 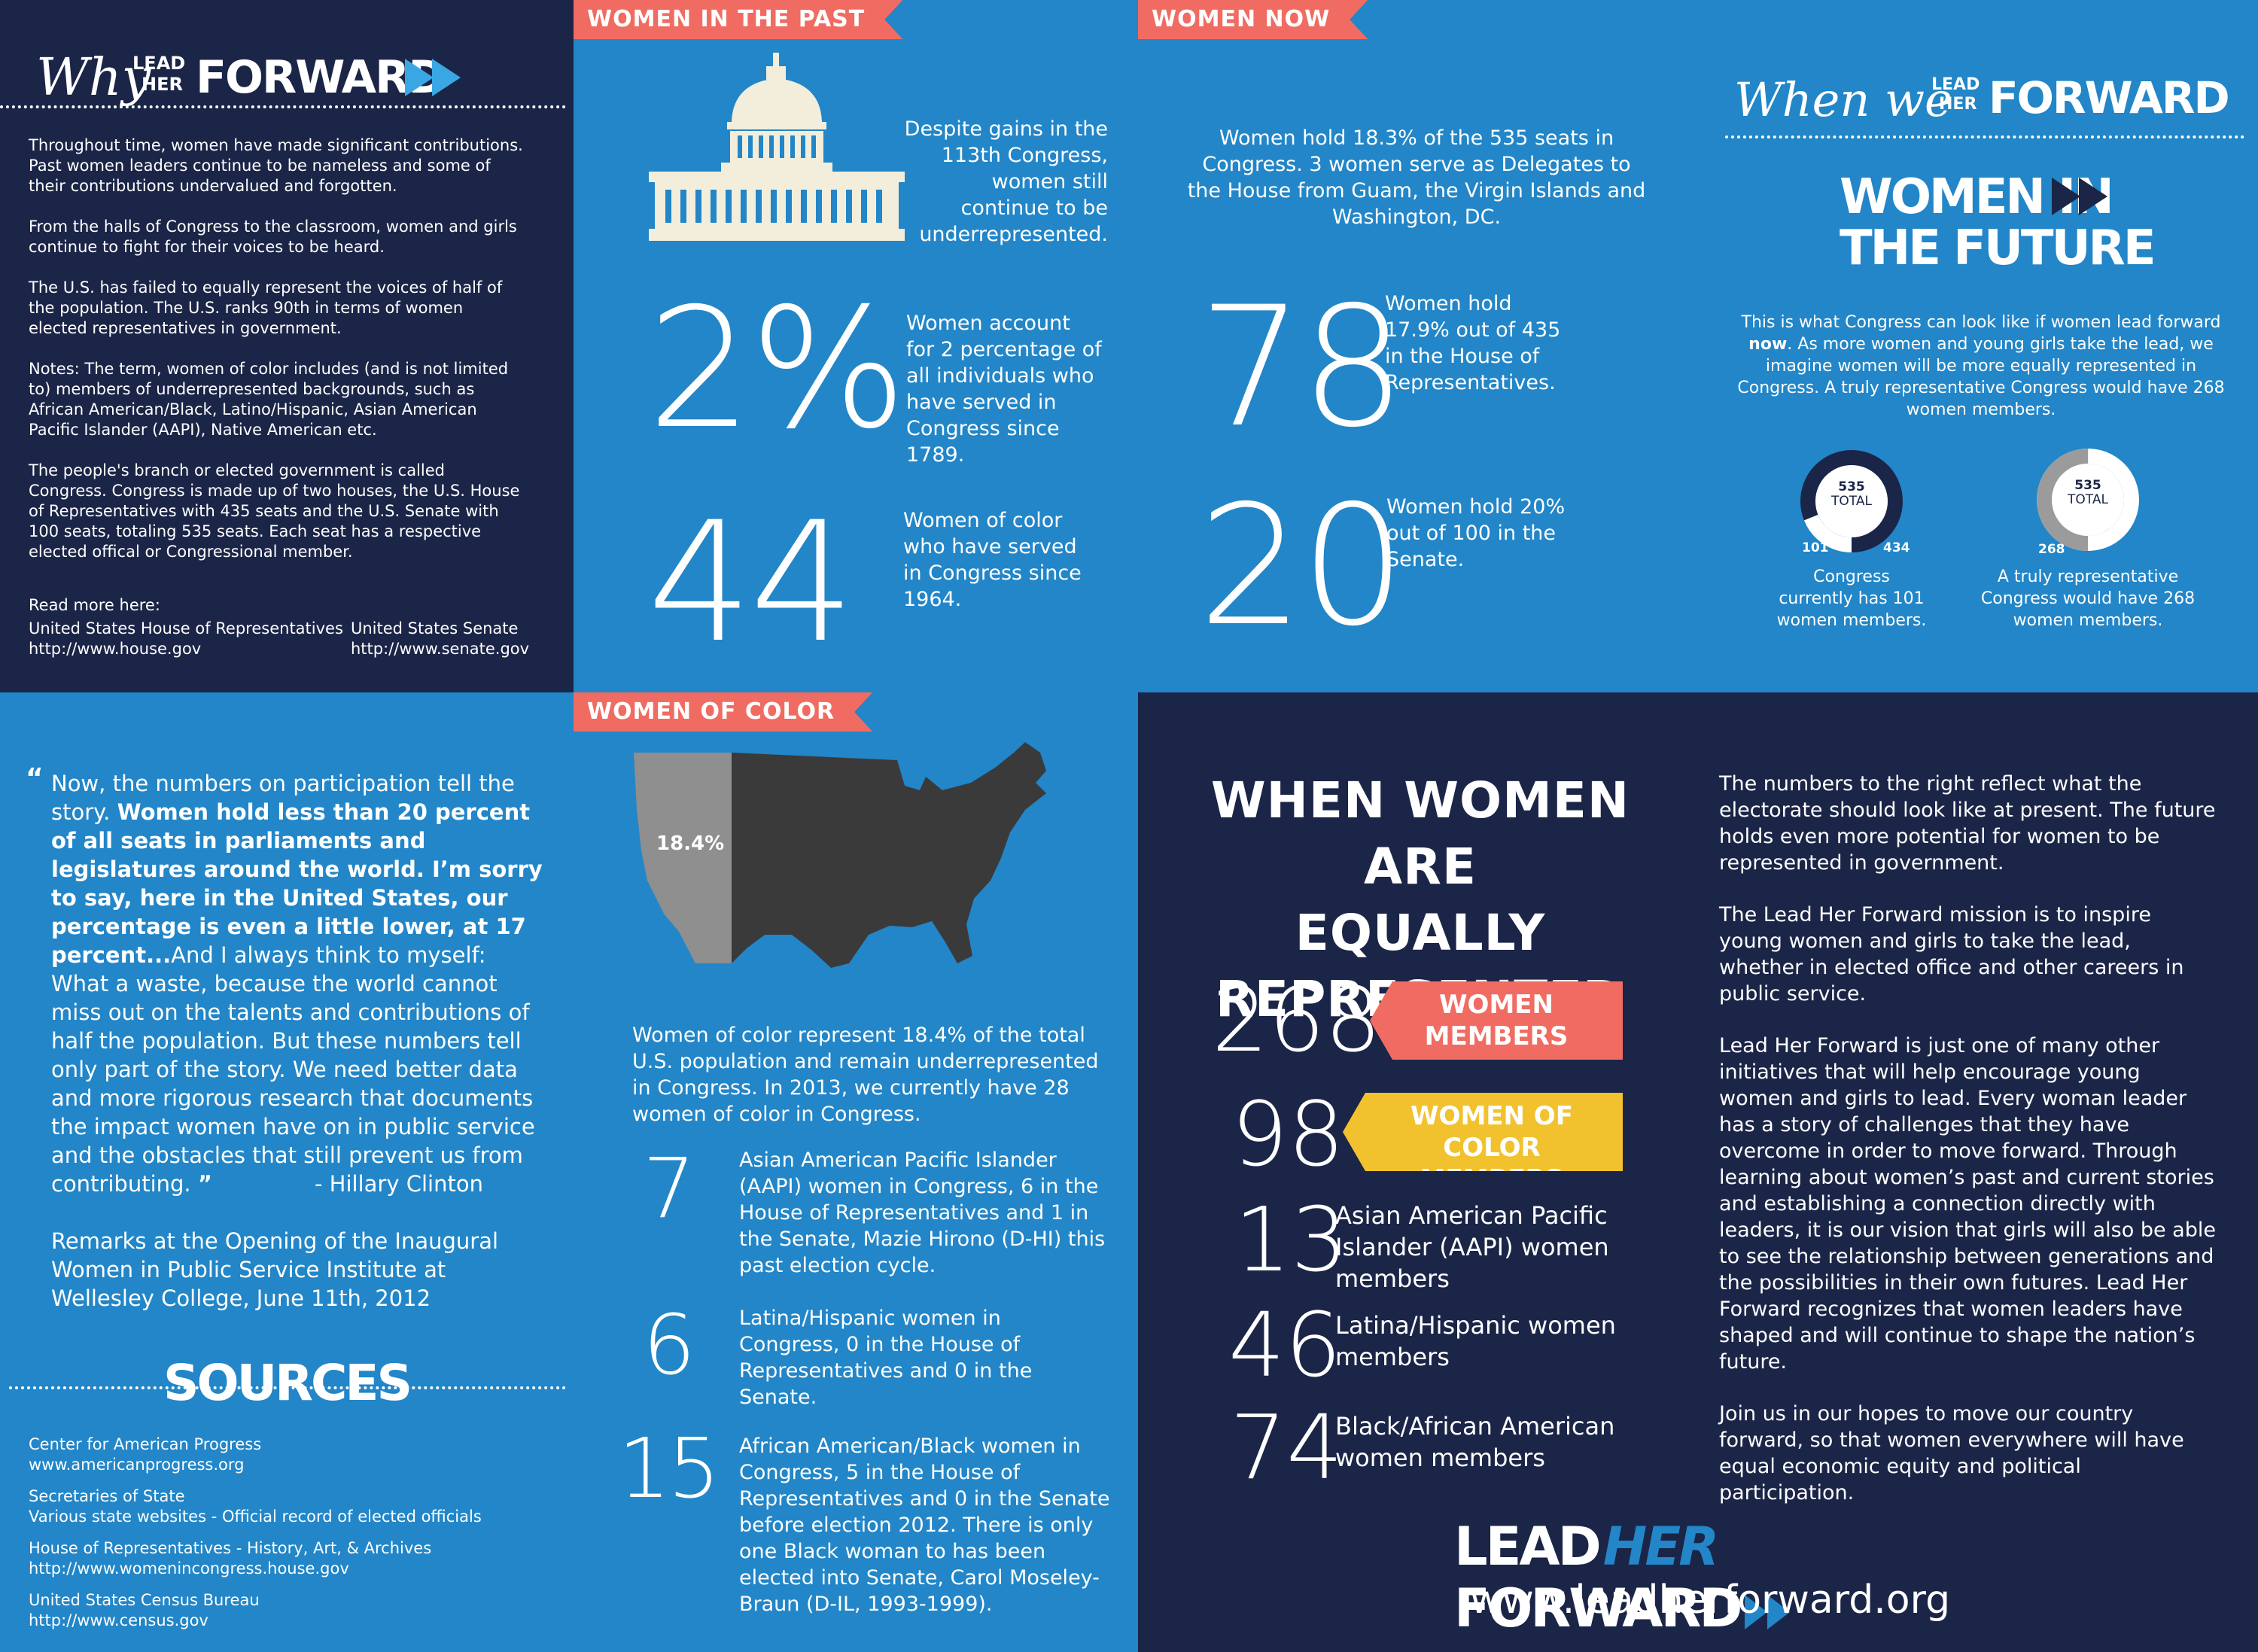 What do you see at coordinates (1982, 106) in the screenshot?
I see `future-title: When we LEAD HER FORWARD` at bounding box center [1982, 106].